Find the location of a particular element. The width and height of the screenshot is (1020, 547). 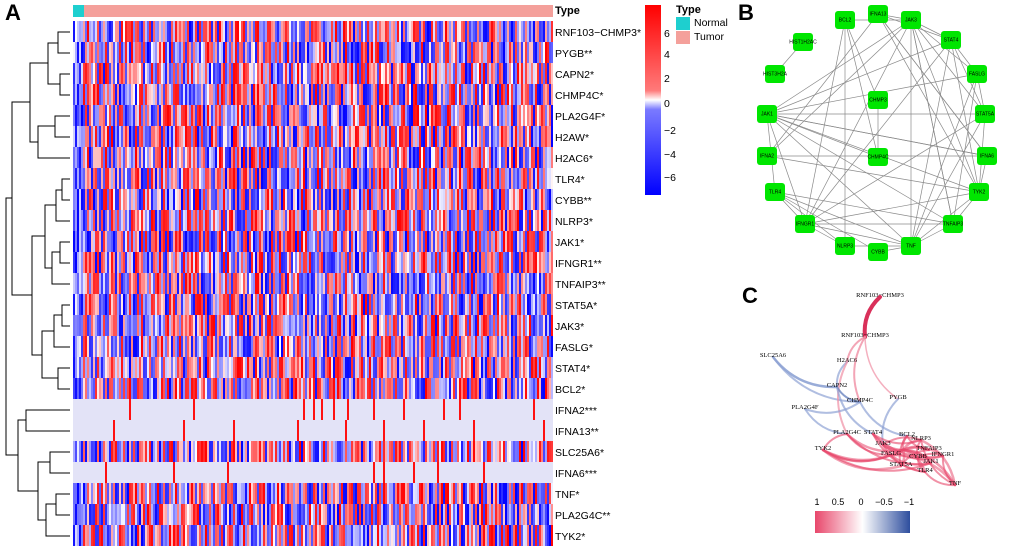

network-node: FASLG is located at coordinates (977, 74).